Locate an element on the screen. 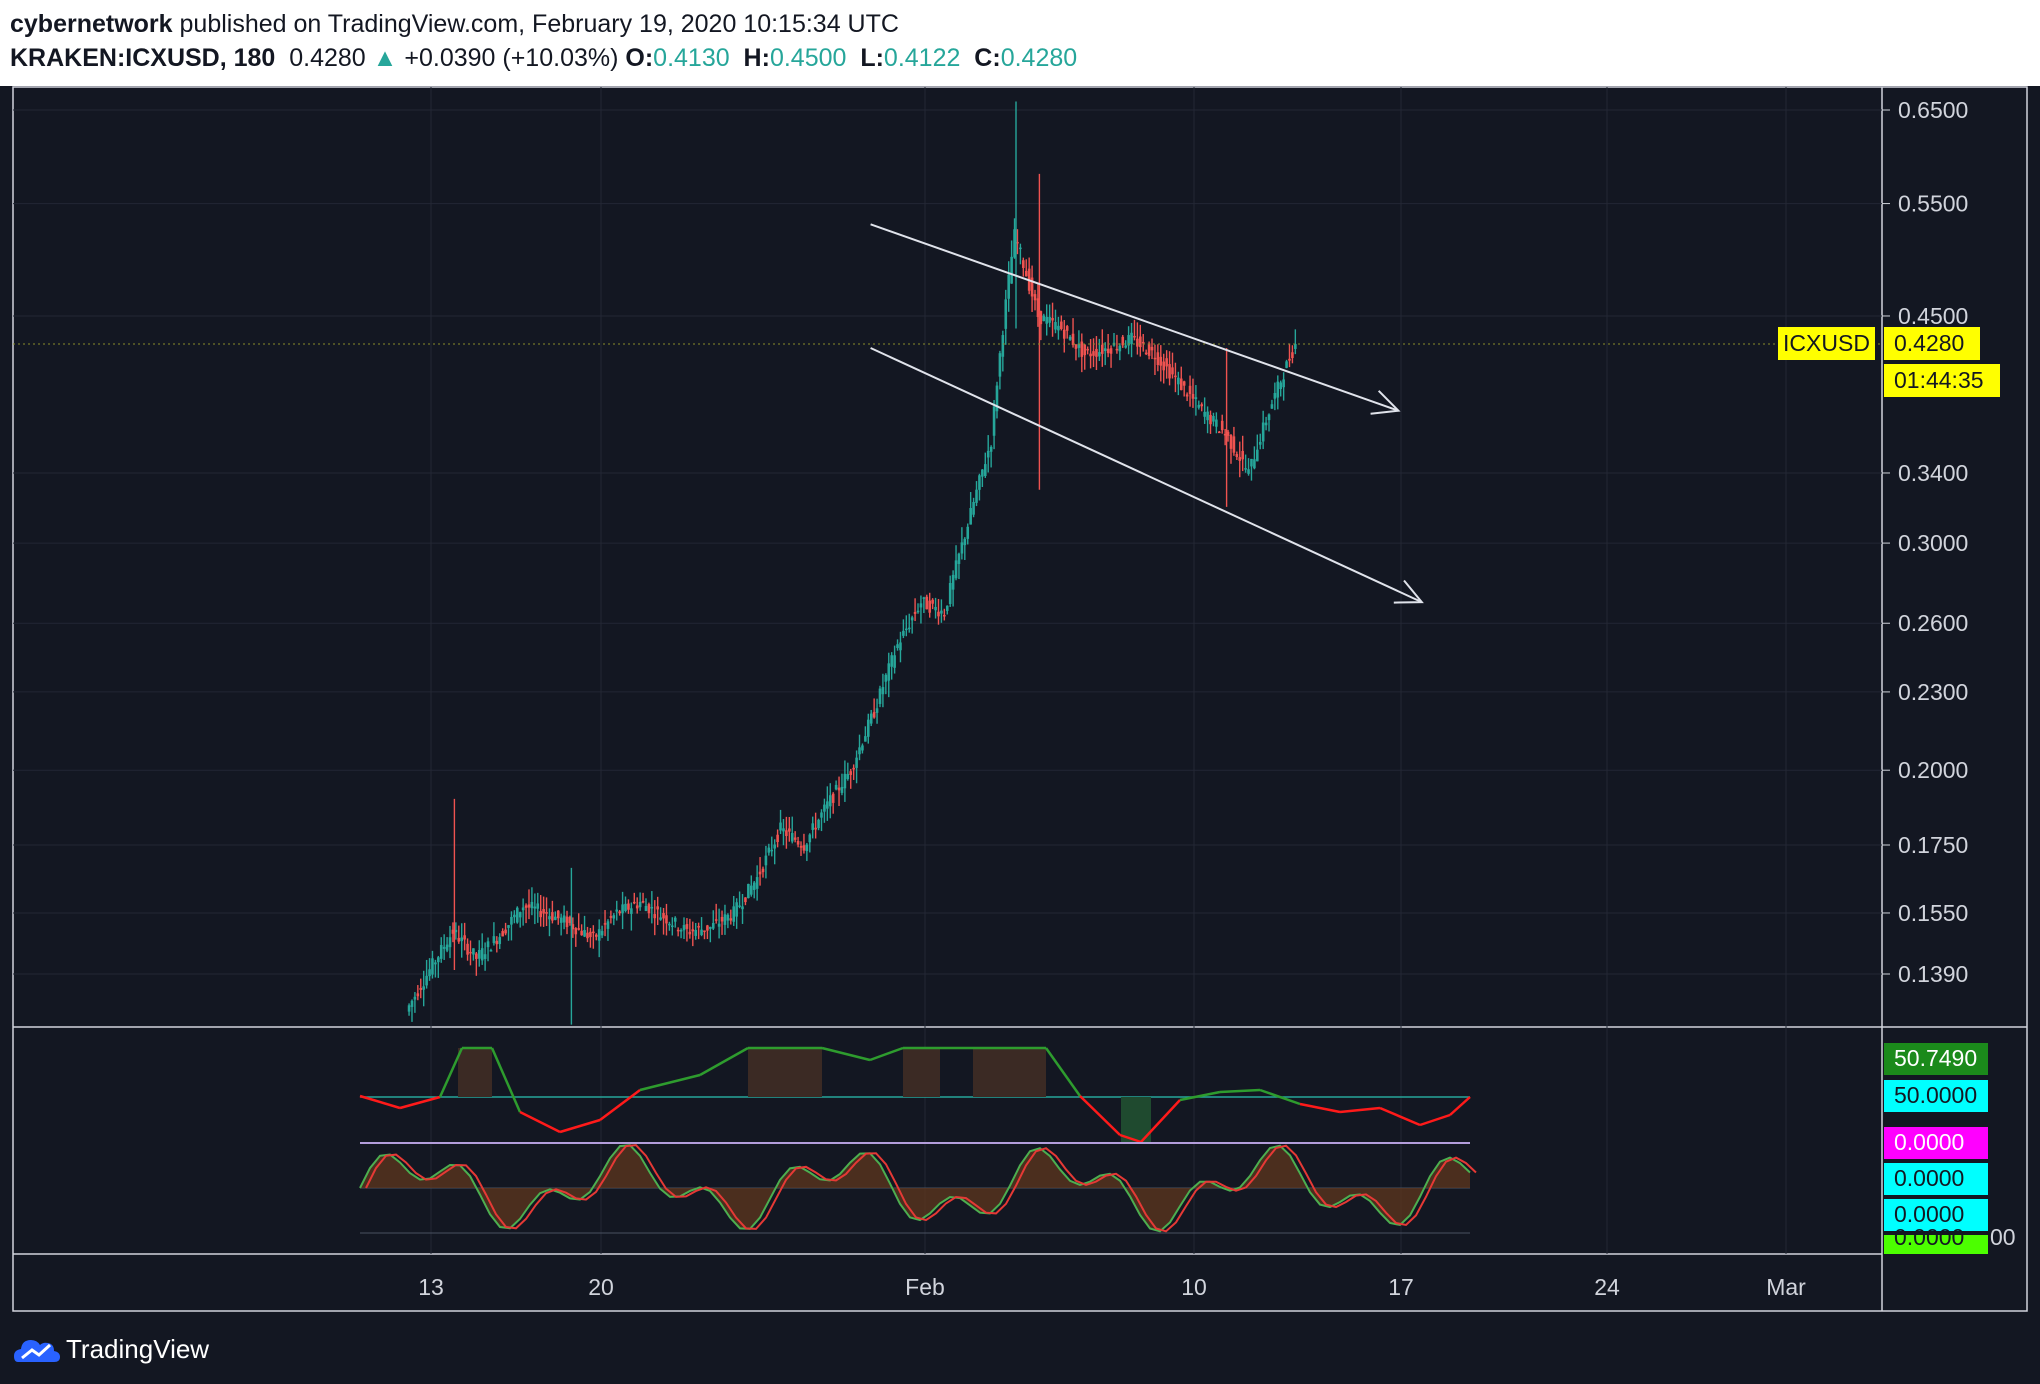 The width and height of the screenshot is (2040, 1384). channel-lines is located at coordinates (1147, 413).